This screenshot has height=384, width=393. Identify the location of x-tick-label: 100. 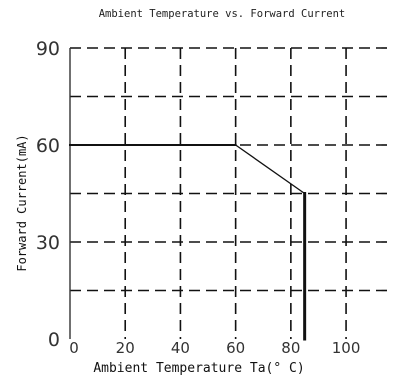
(346, 348).